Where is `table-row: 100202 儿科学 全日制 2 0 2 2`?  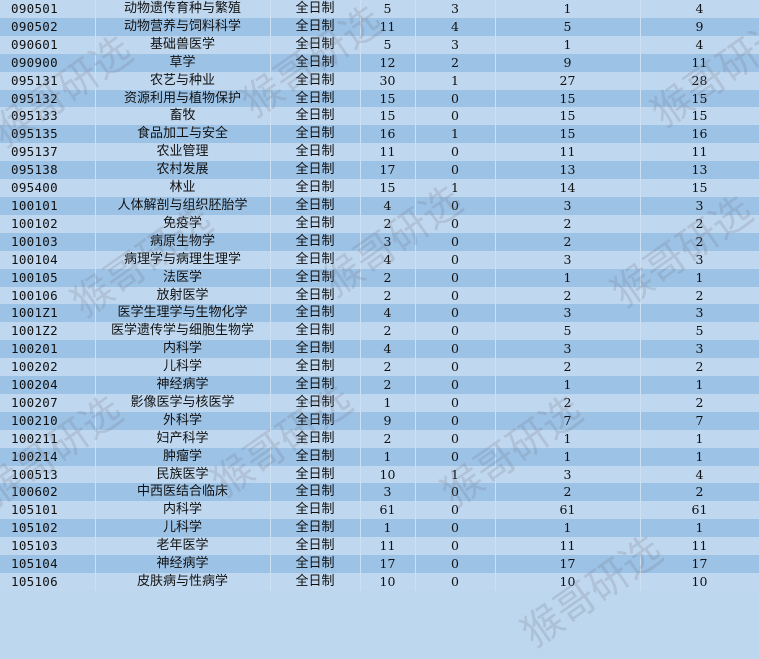 table-row: 100202 儿科学 全日制 2 0 2 2 is located at coordinates (379, 367).